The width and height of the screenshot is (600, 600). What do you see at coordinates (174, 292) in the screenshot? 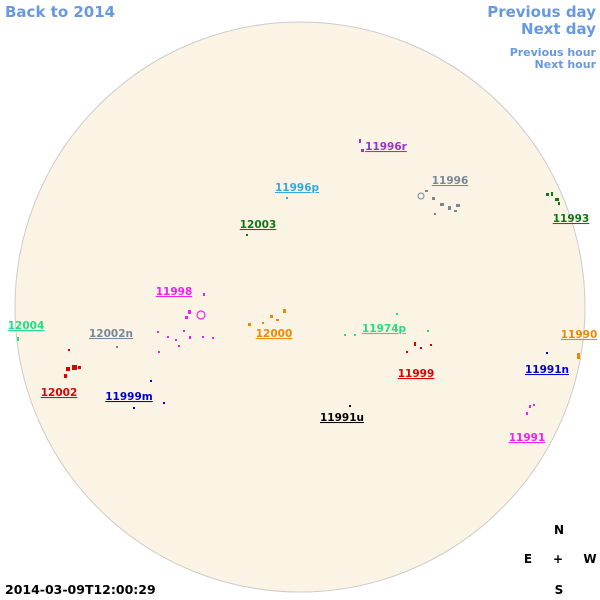
I see `region-label: 11998` at bounding box center [174, 292].